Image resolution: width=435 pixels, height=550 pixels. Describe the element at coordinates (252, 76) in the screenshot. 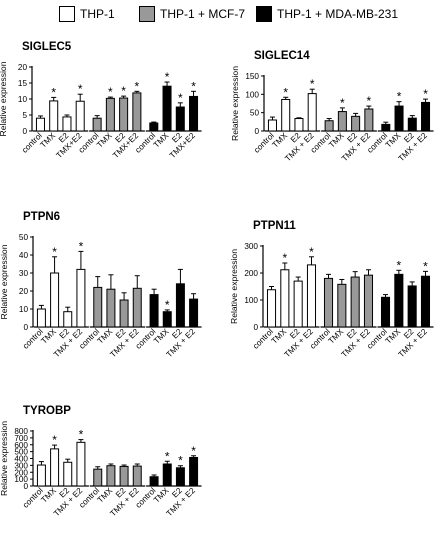

I see `y-tick-label: 150` at that location.